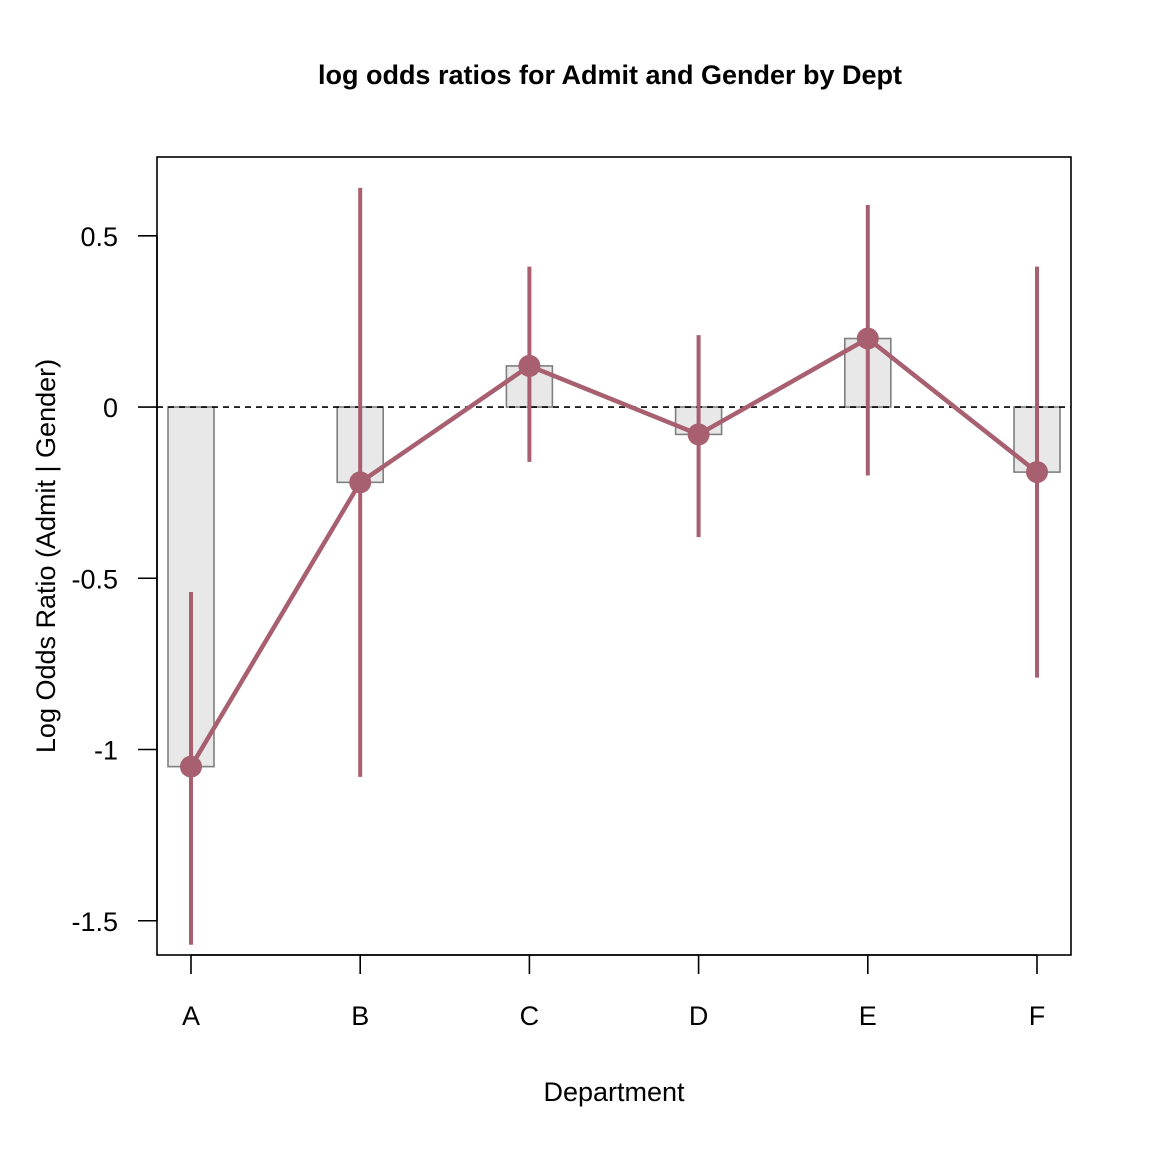  What do you see at coordinates (99, 237) in the screenshot?
I see `y-tick-label: 0.5` at bounding box center [99, 237].